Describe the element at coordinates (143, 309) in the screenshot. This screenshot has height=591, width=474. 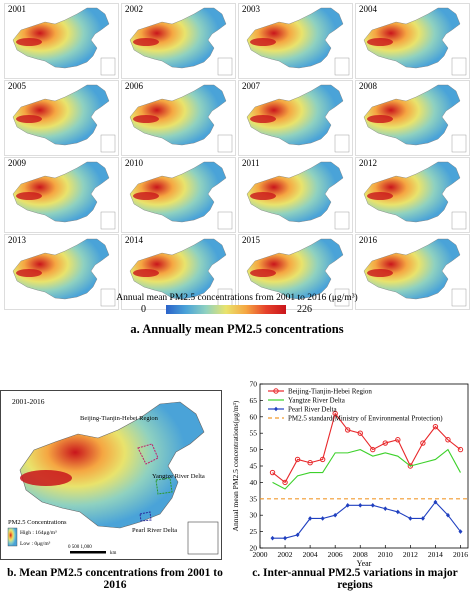
I see `colorbar-min-label: 0` at that location.